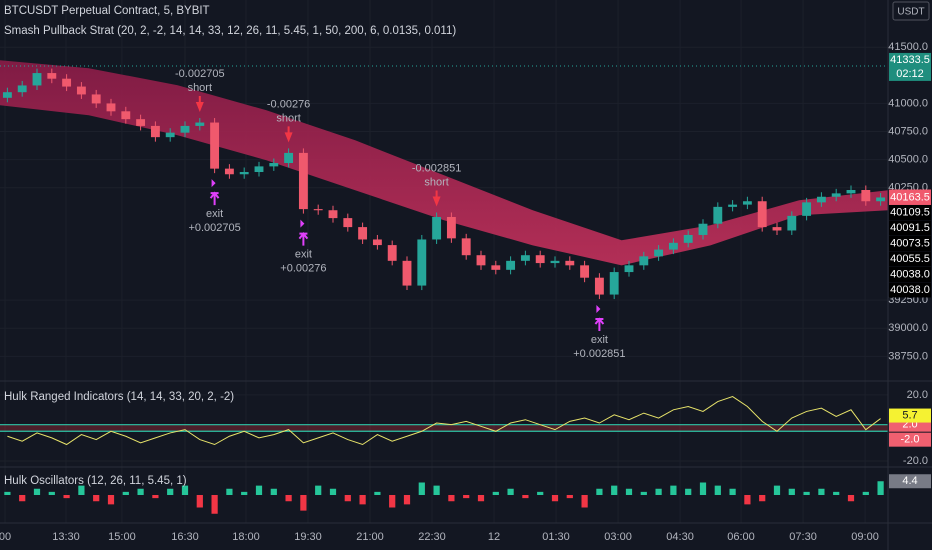 The height and width of the screenshot is (550, 932). What do you see at coordinates (910, 74) in the screenshot?
I see `marker-countdown: 02:12` at bounding box center [910, 74].